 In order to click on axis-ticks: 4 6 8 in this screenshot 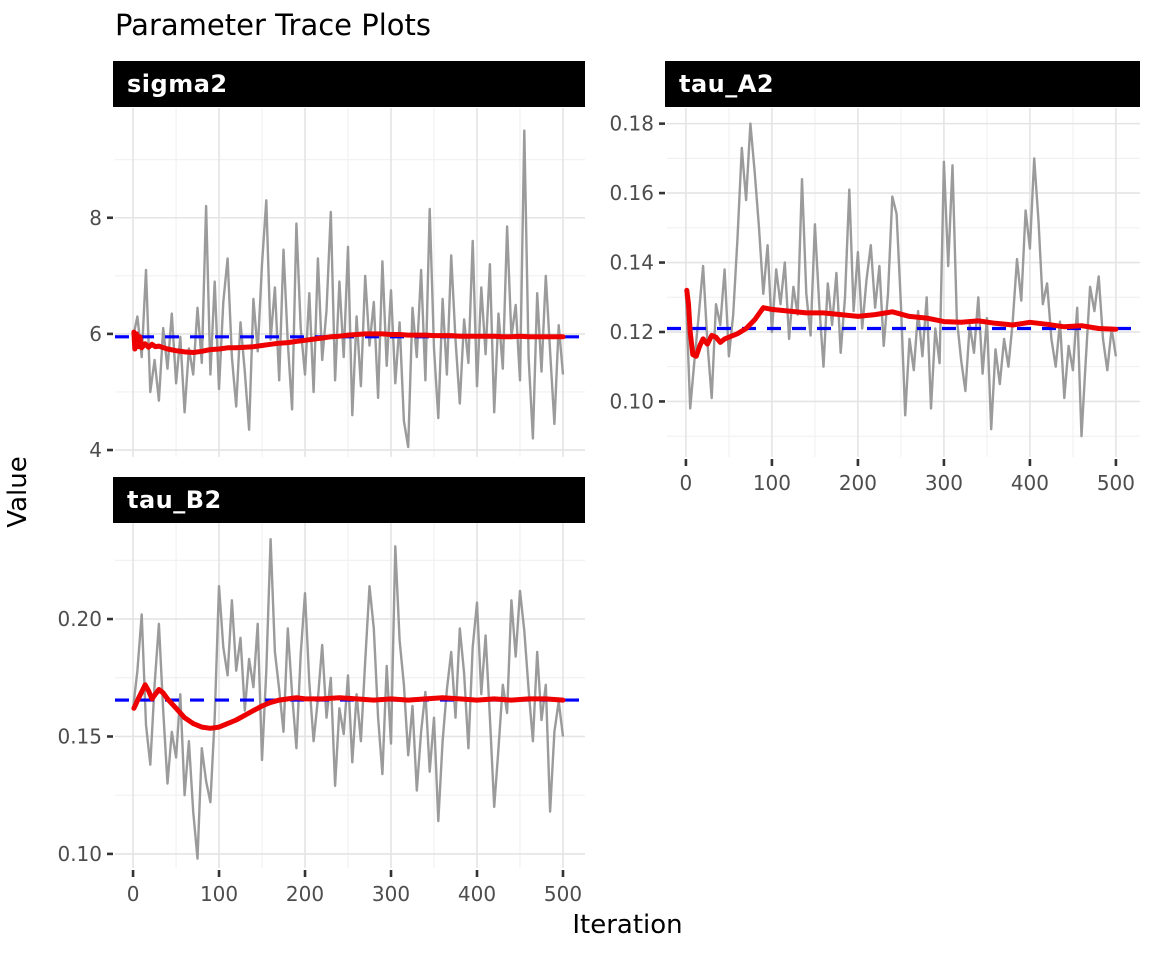, I will do `click(101, 334)`.